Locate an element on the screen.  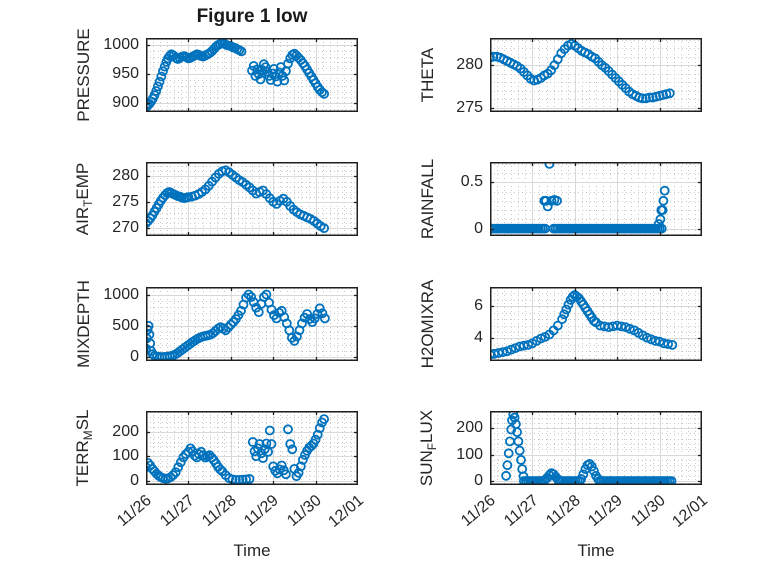
plot-pressure is located at coordinates (252, 75).